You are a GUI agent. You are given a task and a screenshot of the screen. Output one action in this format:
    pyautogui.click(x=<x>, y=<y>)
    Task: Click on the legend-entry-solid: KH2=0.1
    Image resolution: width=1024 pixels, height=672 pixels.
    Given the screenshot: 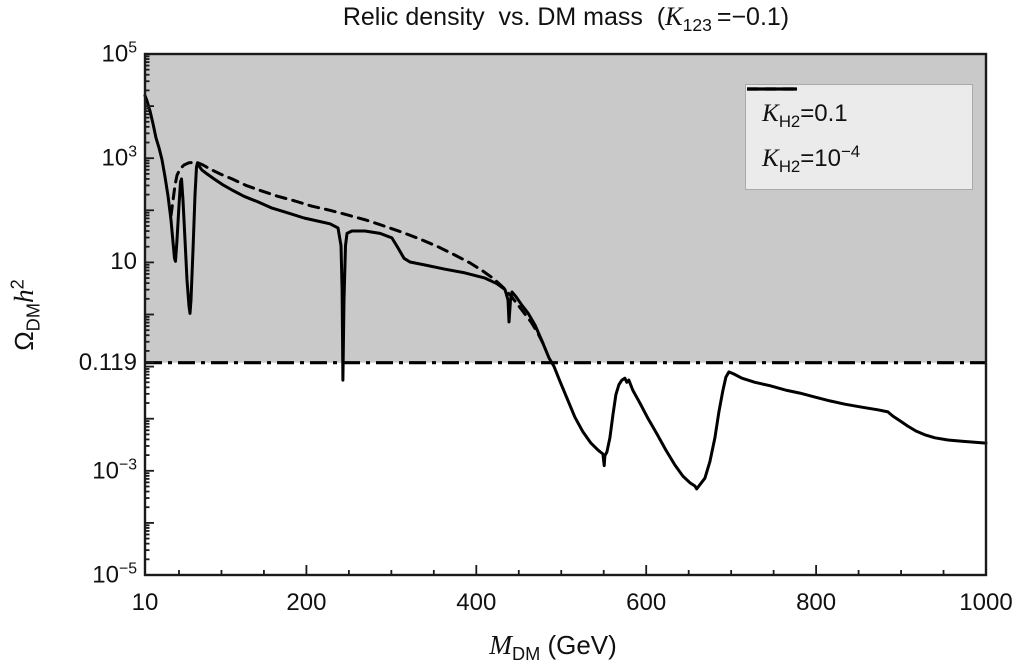 What is the action you would take?
    pyautogui.click(x=859, y=109)
    